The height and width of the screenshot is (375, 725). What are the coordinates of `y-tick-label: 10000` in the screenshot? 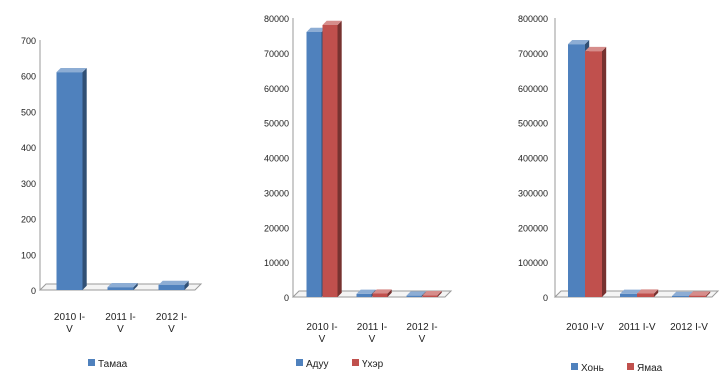 It's located at (276, 263).